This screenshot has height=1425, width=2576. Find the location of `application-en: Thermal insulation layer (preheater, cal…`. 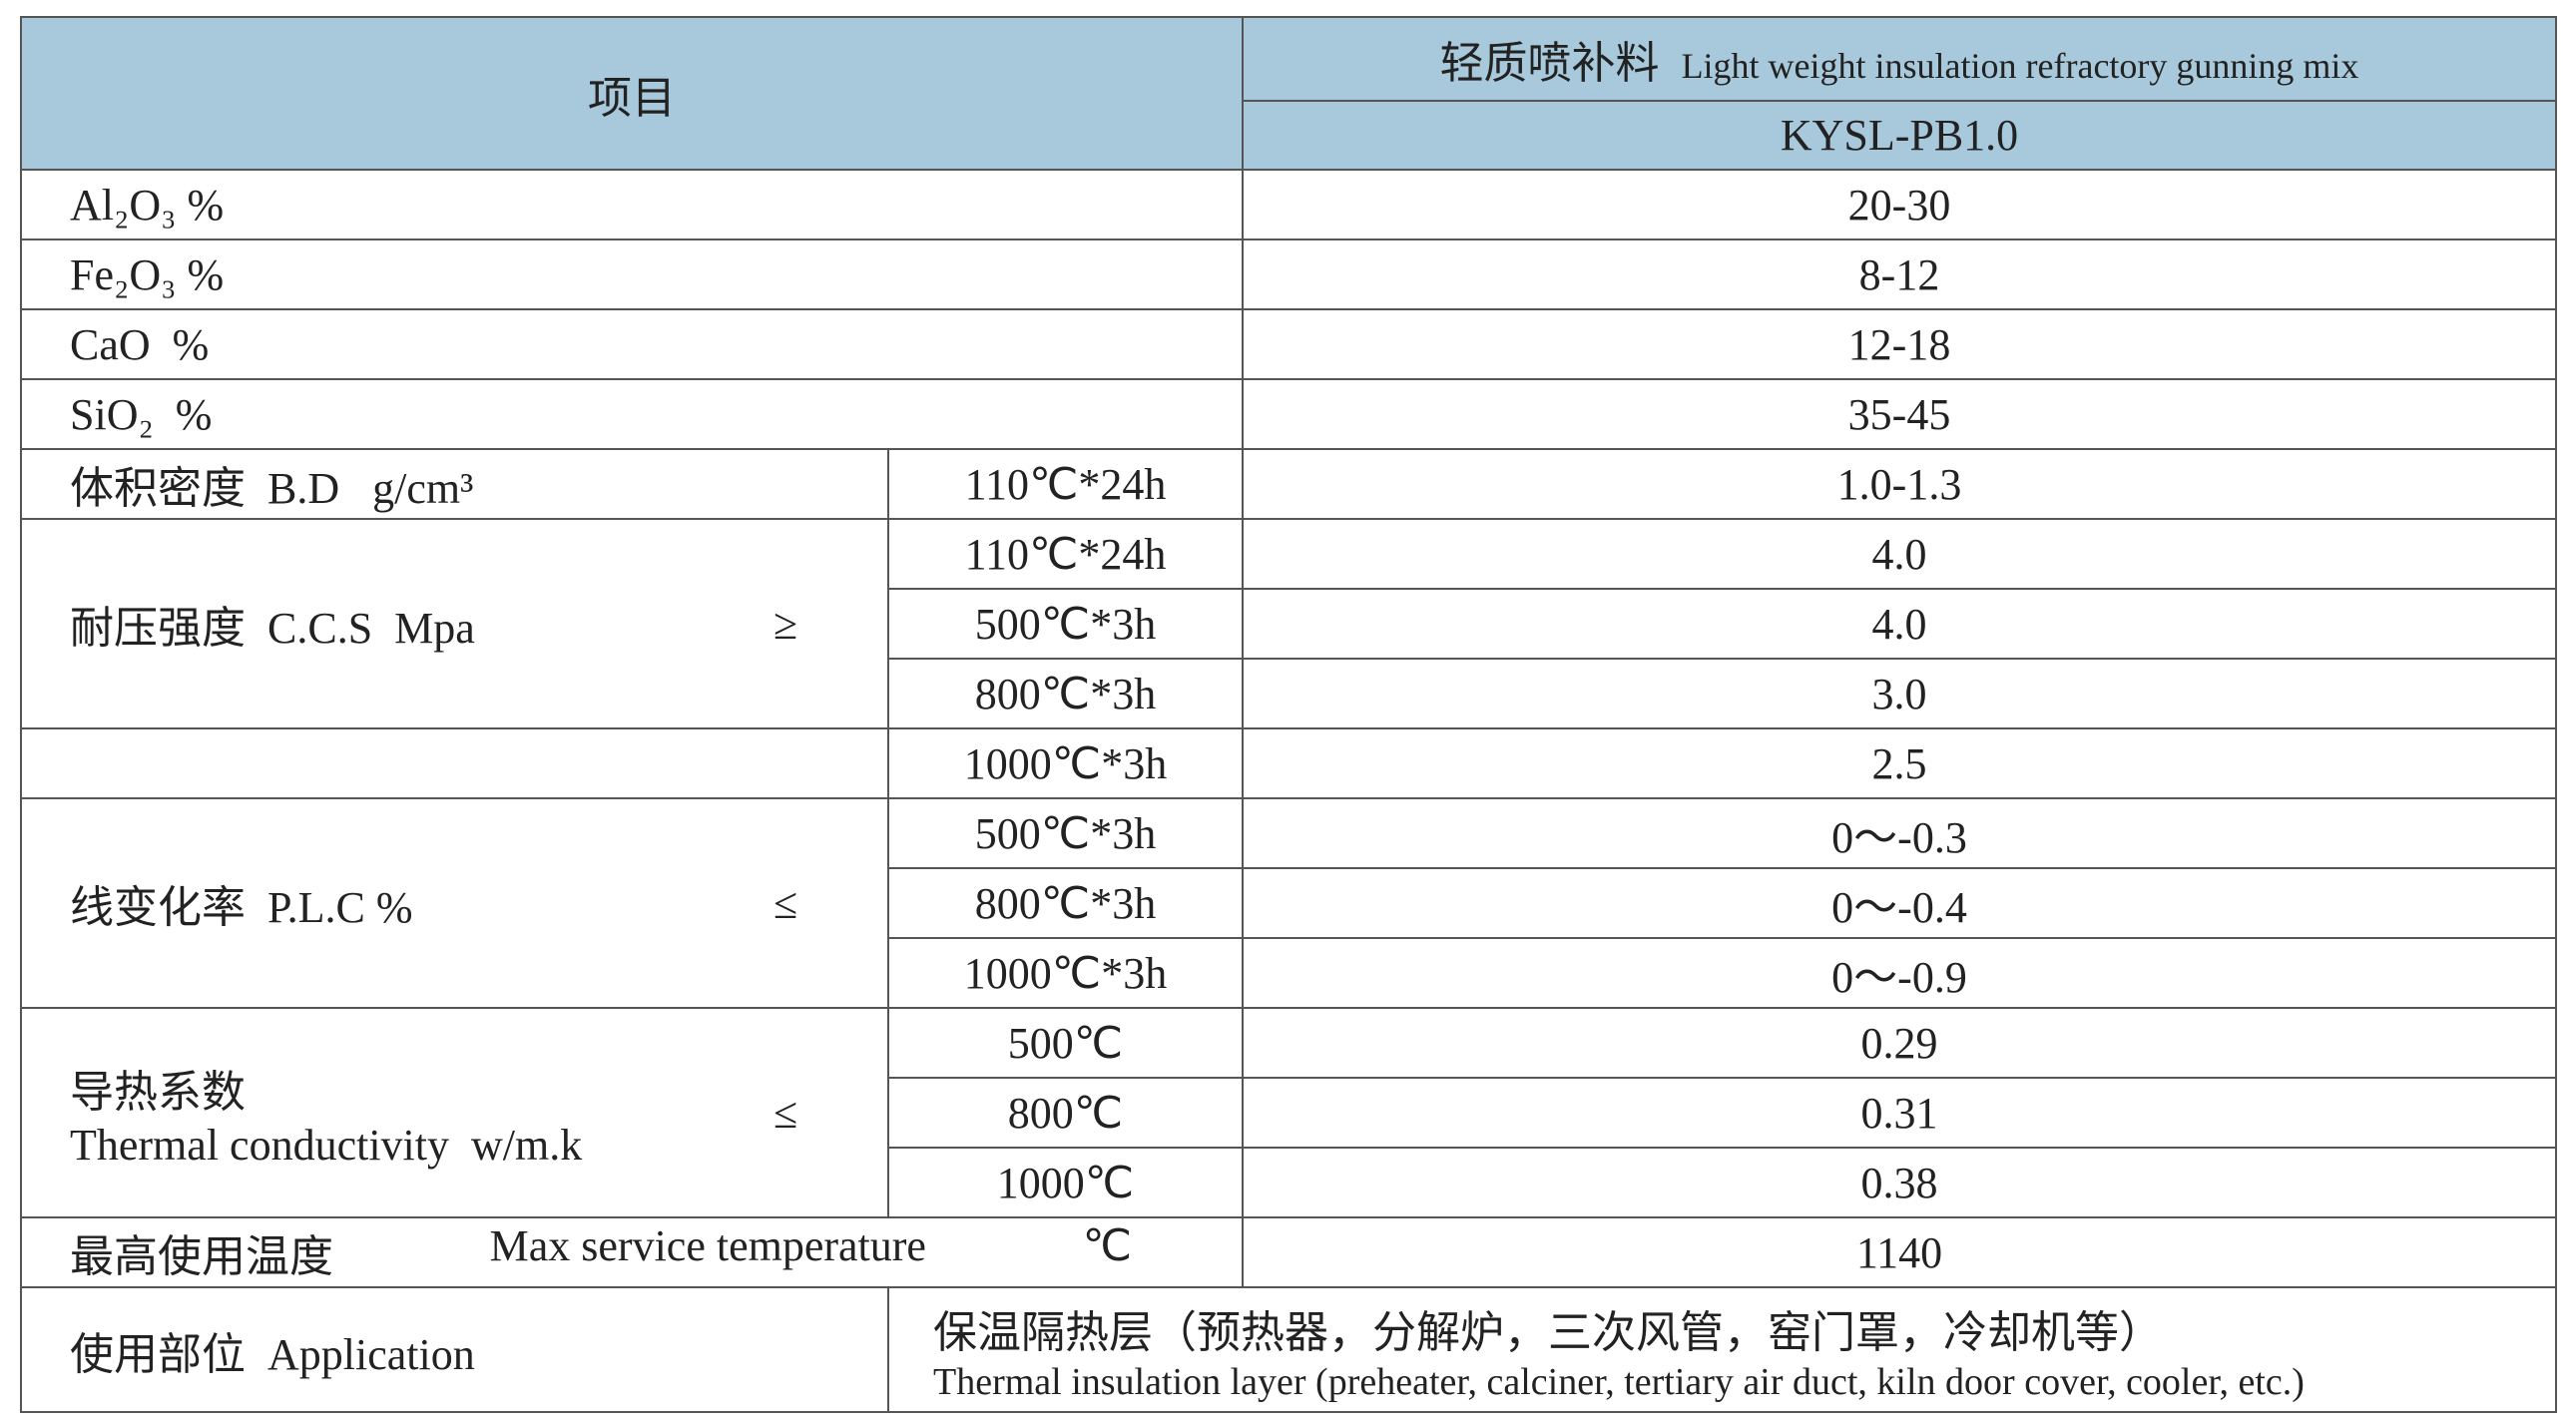

application-en: Thermal insulation layer (preheater, cal… is located at coordinates (1619, 1381).